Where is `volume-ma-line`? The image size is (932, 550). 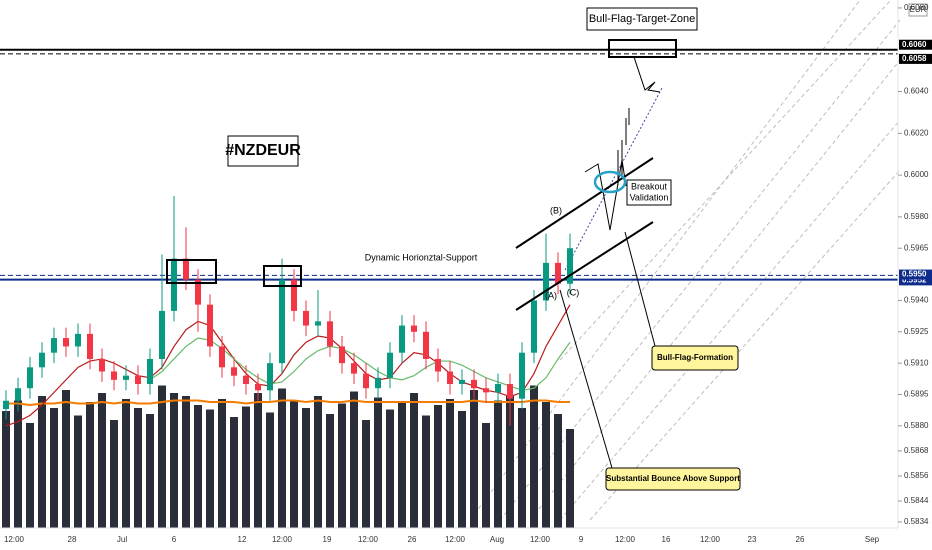 volume-ma-line is located at coordinates (288, 403).